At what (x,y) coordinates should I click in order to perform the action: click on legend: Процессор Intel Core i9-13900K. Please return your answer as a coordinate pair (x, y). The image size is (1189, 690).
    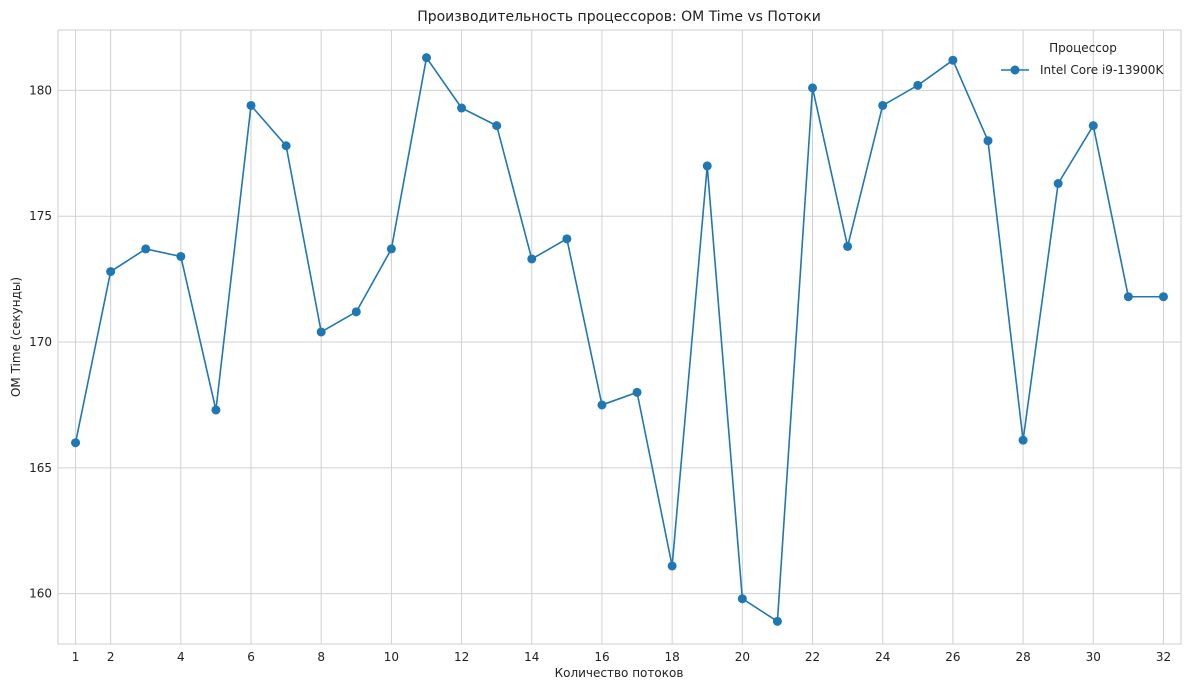
    Looking at the image, I should click on (1082, 59).